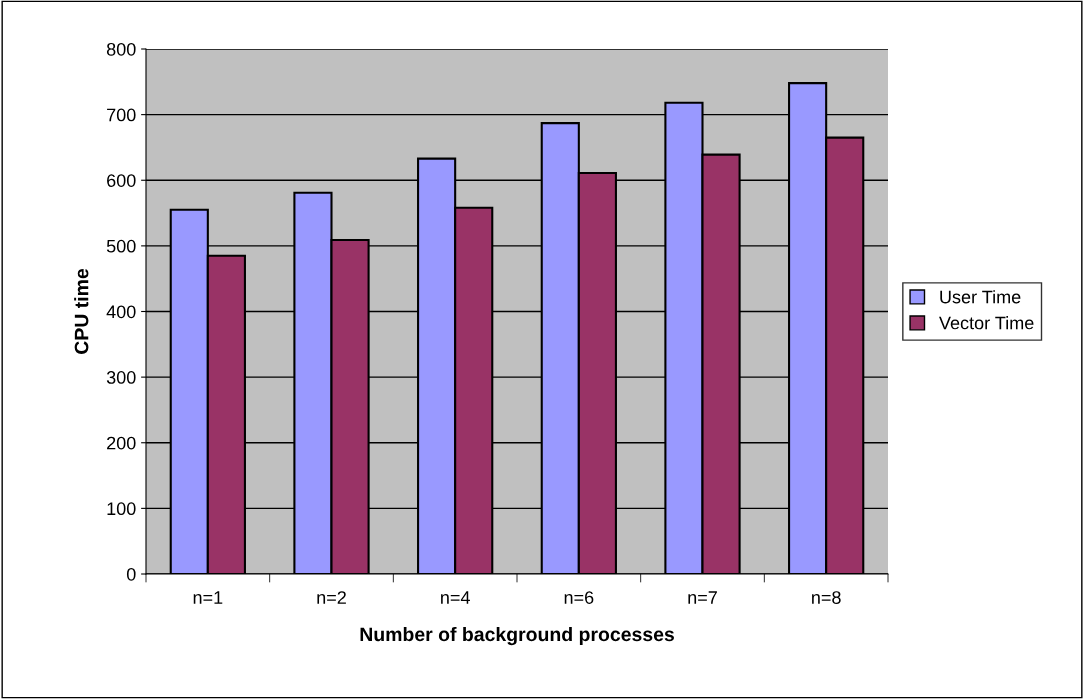  What do you see at coordinates (579, 597) in the screenshot?
I see `x-tick-label: n=6` at bounding box center [579, 597].